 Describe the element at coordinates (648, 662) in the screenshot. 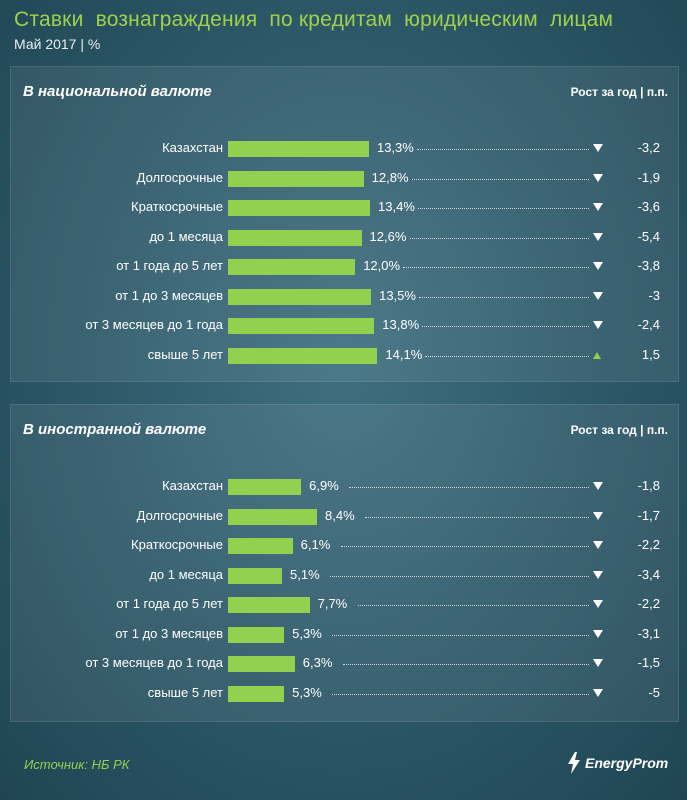

I see `change-label: -1,5` at that location.